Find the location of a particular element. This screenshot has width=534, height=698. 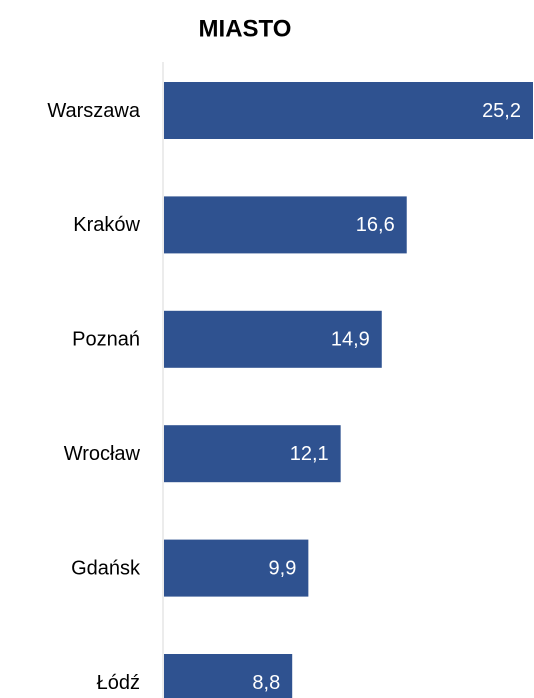

chart-title: MIASTO is located at coordinates (245, 28).